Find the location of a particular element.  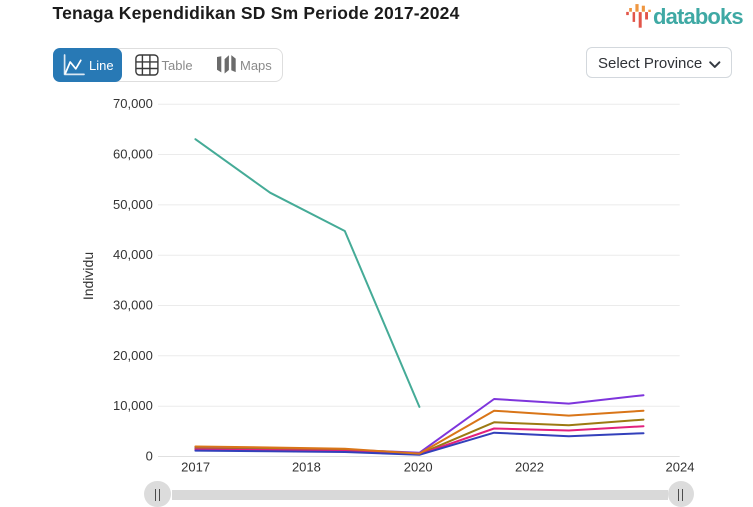

svg-text: 10,000 is located at coordinates (133, 405).